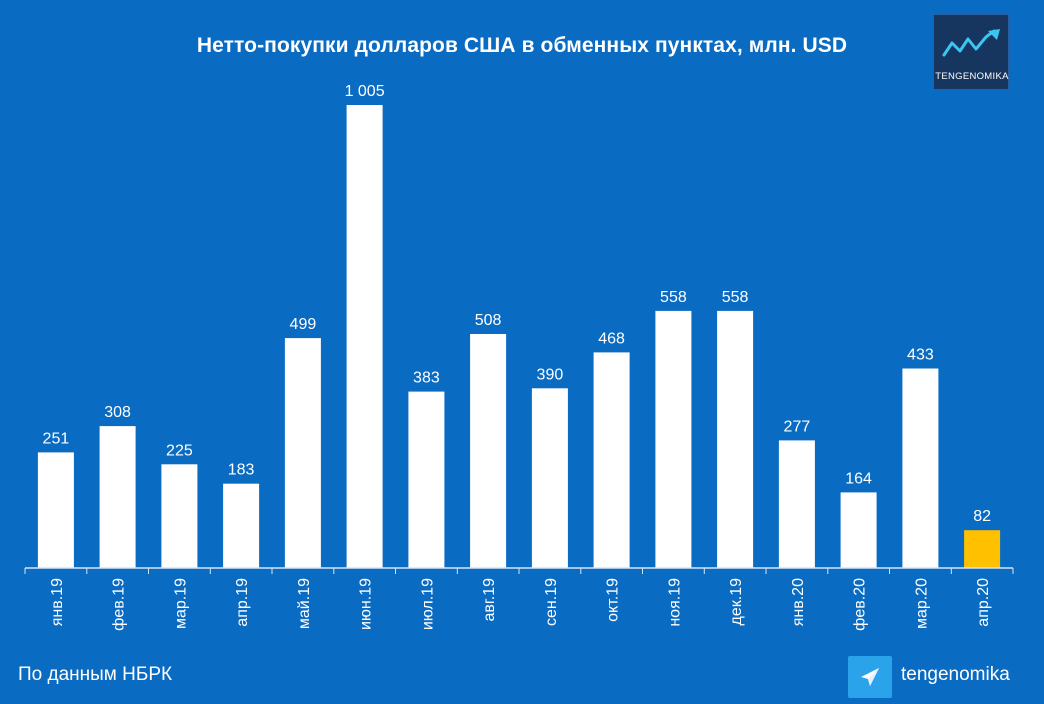  Describe the element at coordinates (613, 600) in the screenshot. I see `x-tick-label: окт.19` at that location.